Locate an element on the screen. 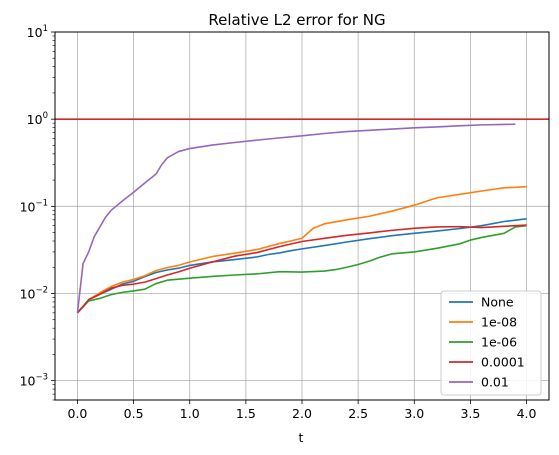  y-tick-label-exponent: −2 is located at coordinates (41, 290).